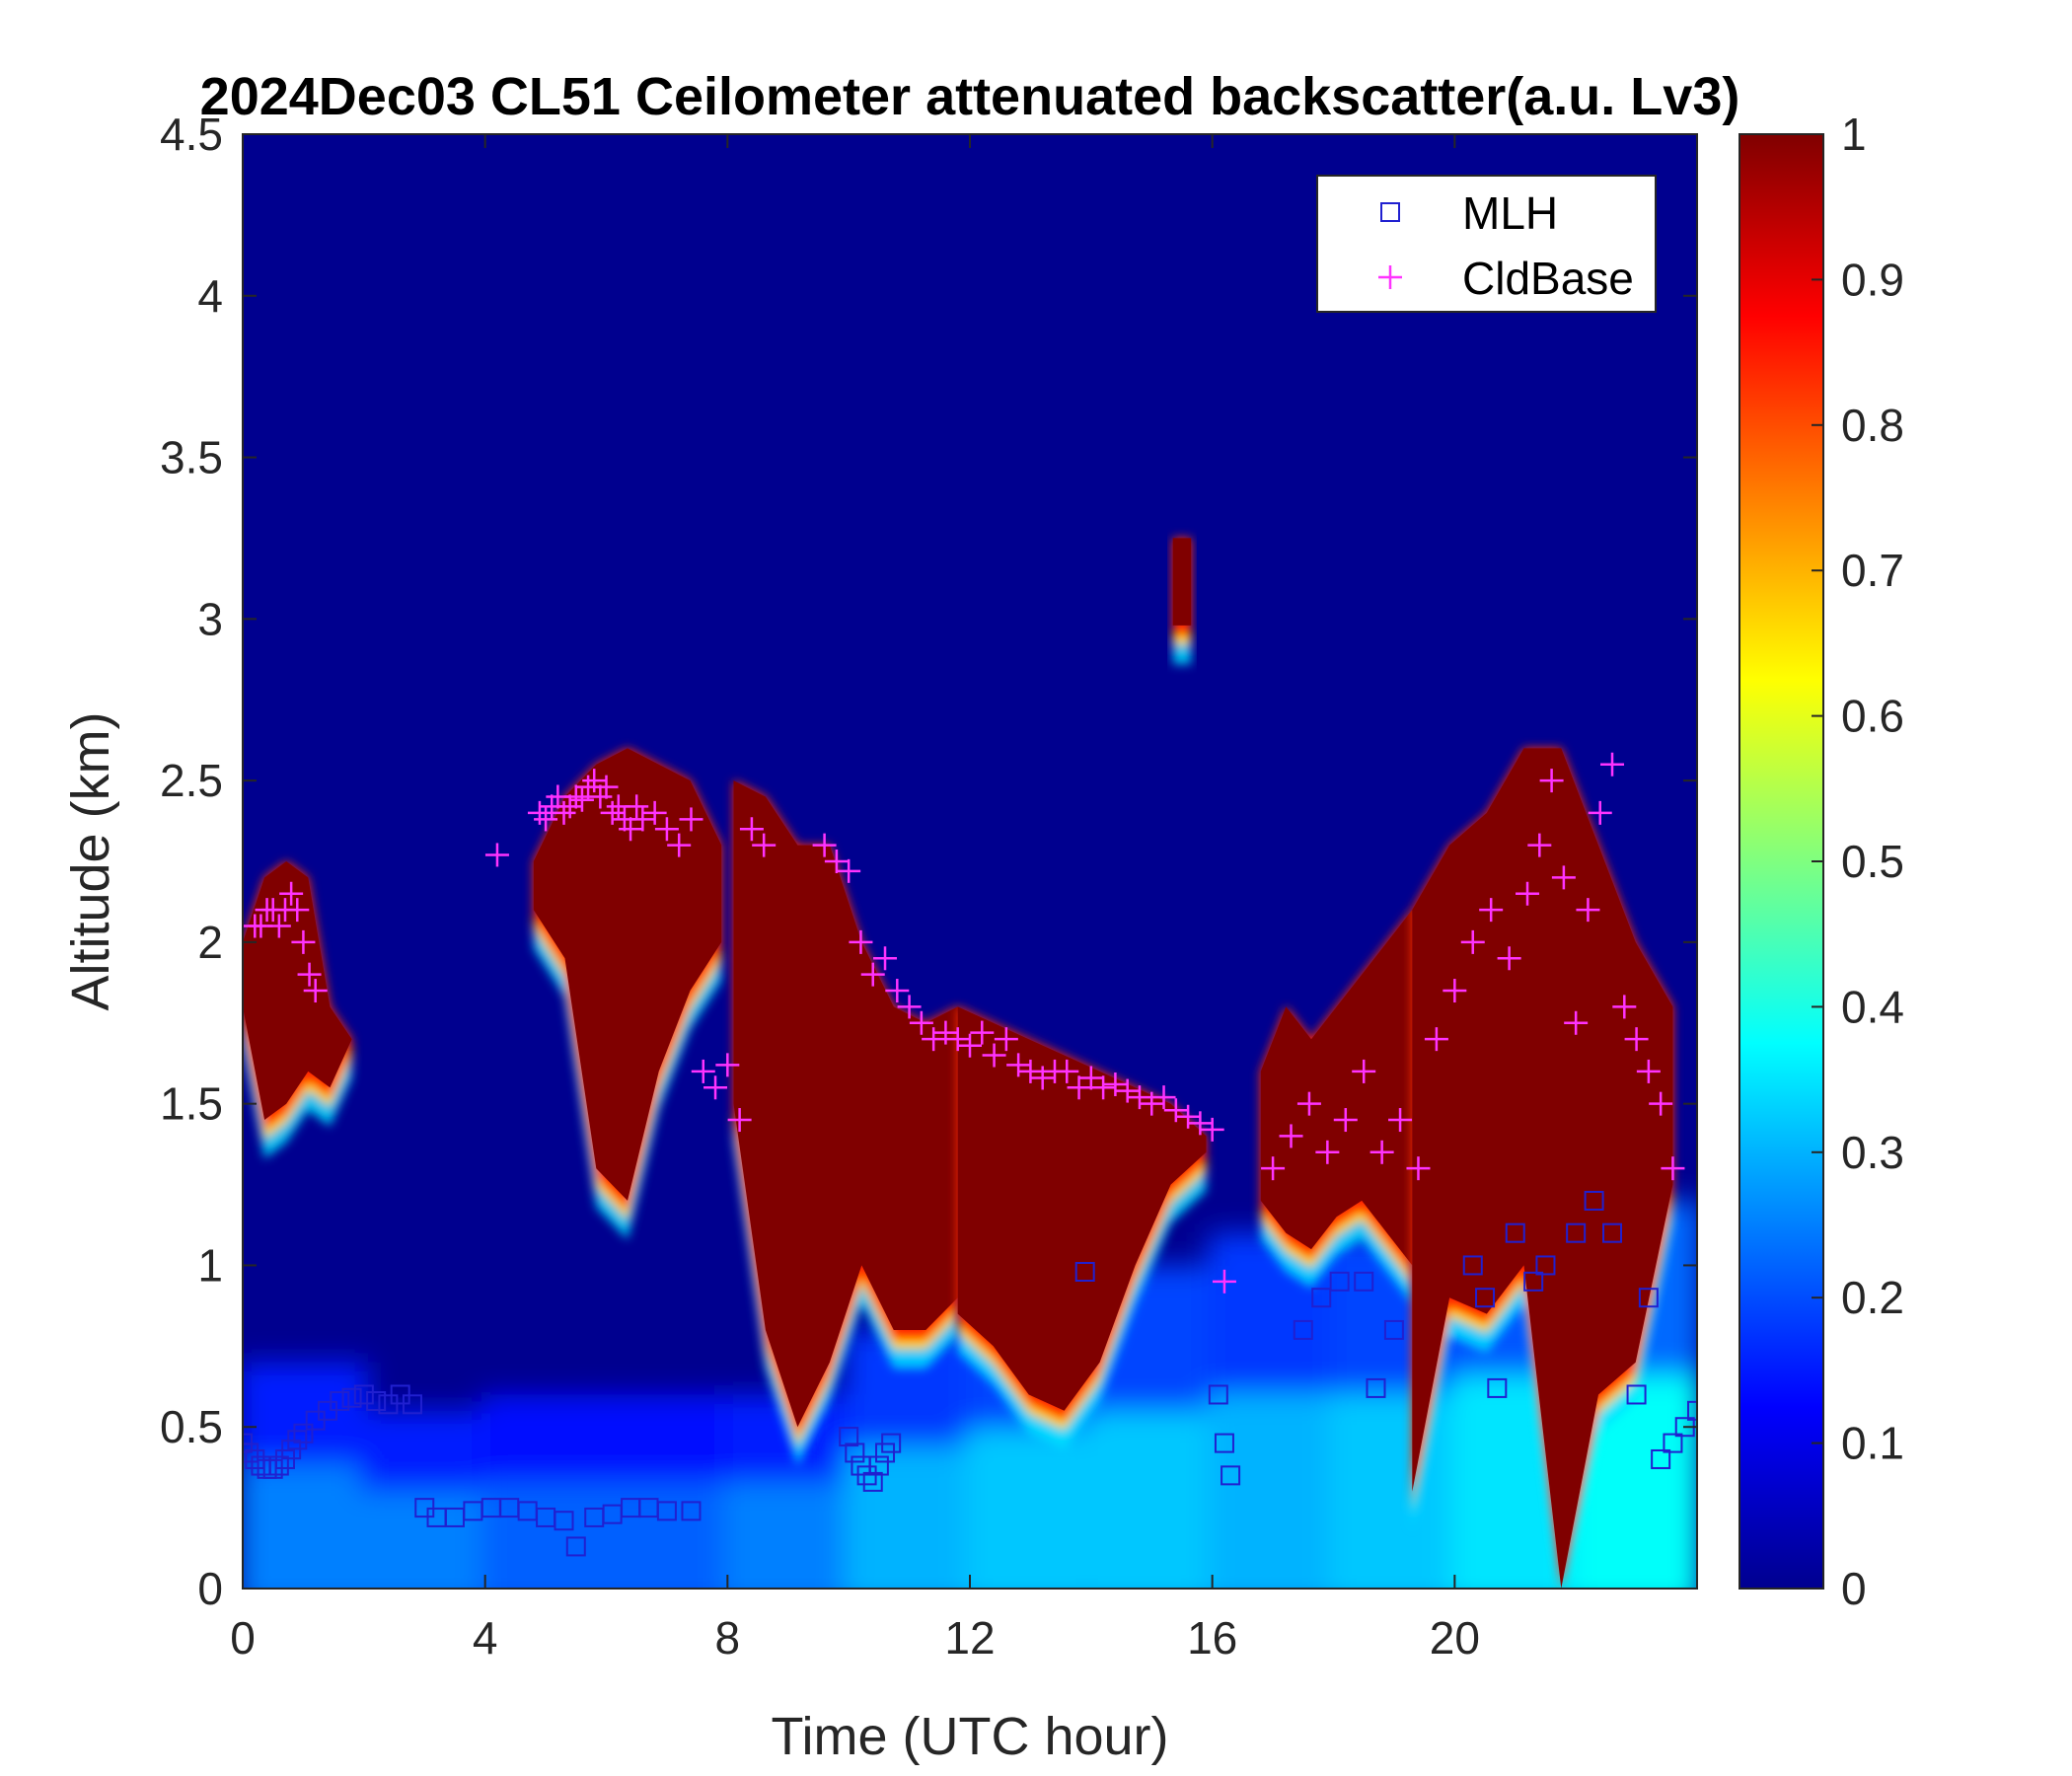  Describe the element at coordinates (1455, 1638) in the screenshot. I see `x-tick-label: 20` at that location.